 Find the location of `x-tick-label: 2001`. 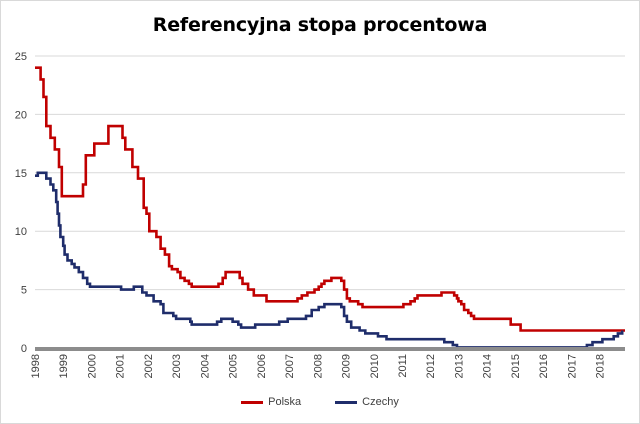

x-tick-label: 2001 is located at coordinates (121, 366).